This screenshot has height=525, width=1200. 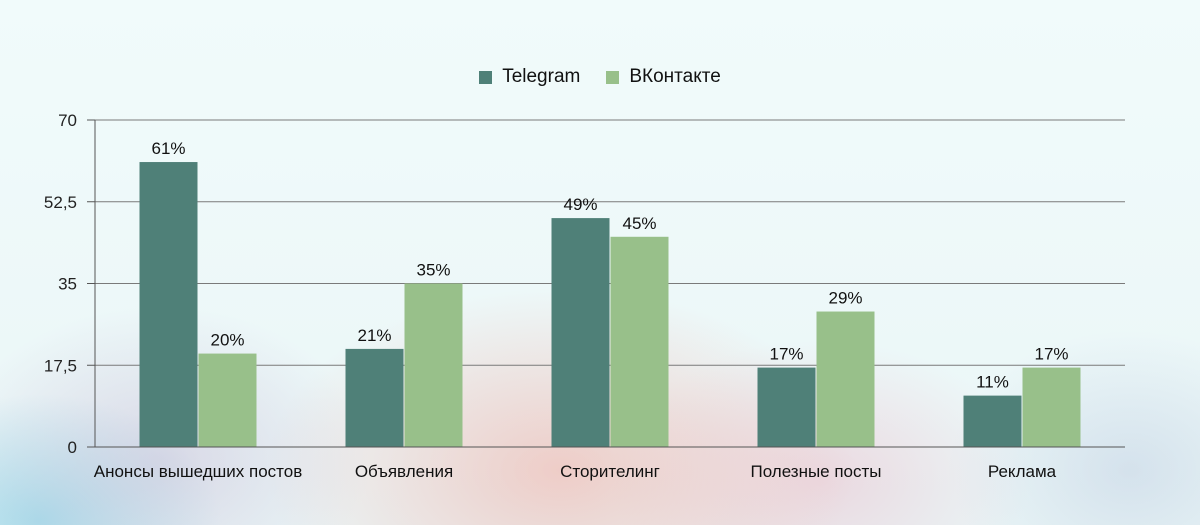 I want to click on x-category-label: Полезные посты, so click(x=815, y=471).